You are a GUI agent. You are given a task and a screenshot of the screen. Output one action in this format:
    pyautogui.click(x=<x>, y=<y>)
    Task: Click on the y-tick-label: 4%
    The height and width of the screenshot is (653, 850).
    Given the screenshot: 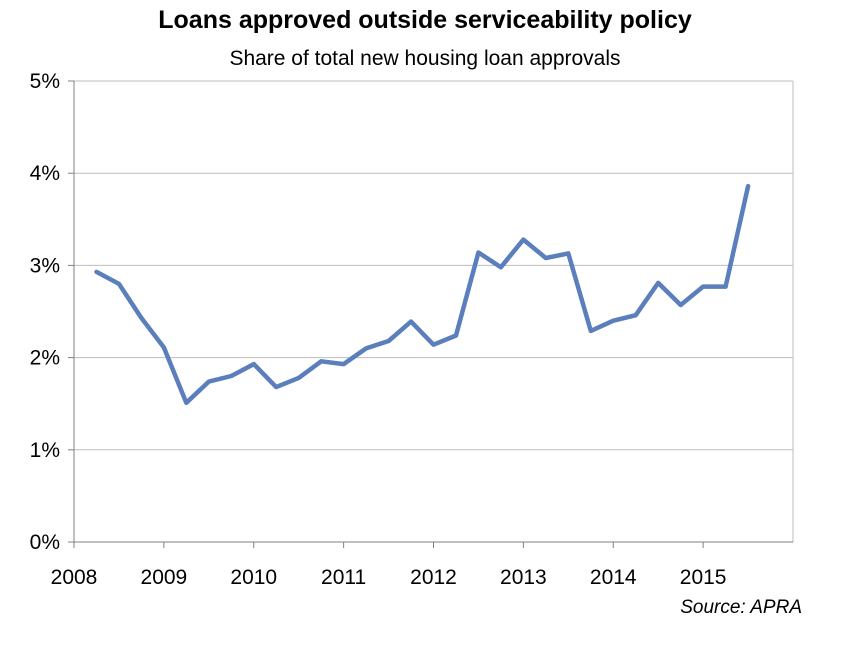 What is the action you would take?
    pyautogui.click(x=45, y=173)
    